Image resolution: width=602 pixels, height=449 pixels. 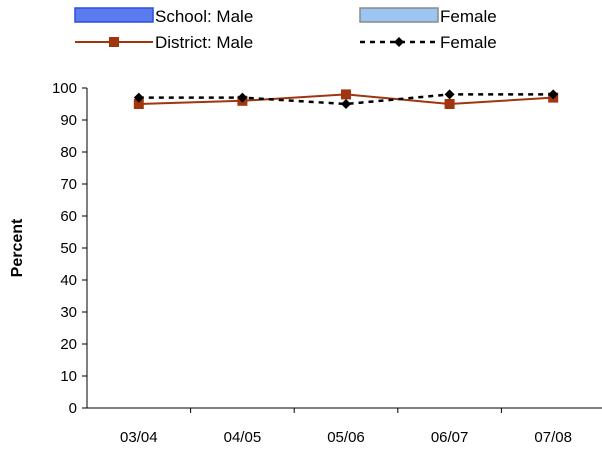 I want to click on x-tick-label: 04/05, so click(x=243, y=437).